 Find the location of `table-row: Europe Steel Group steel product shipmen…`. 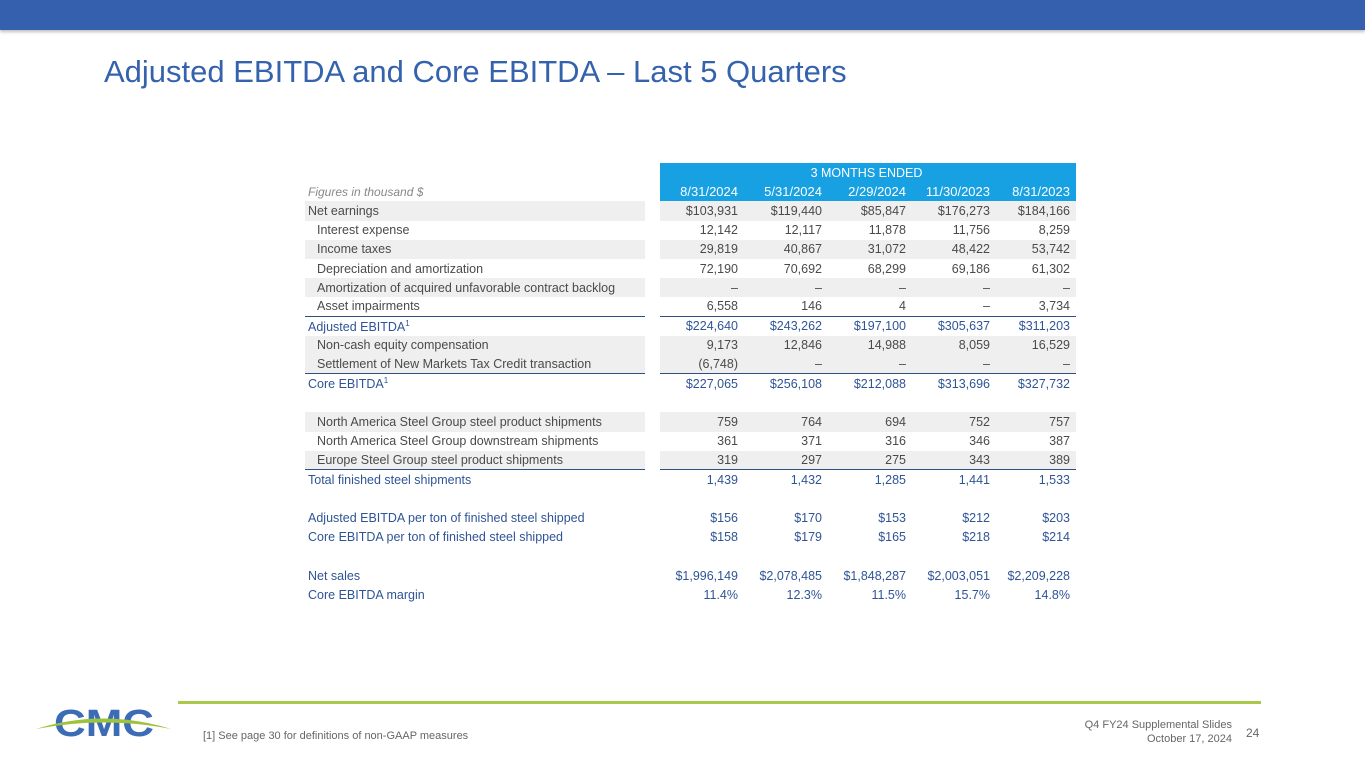

table-row: Europe Steel Group steel product shipmen… is located at coordinates (690, 460).